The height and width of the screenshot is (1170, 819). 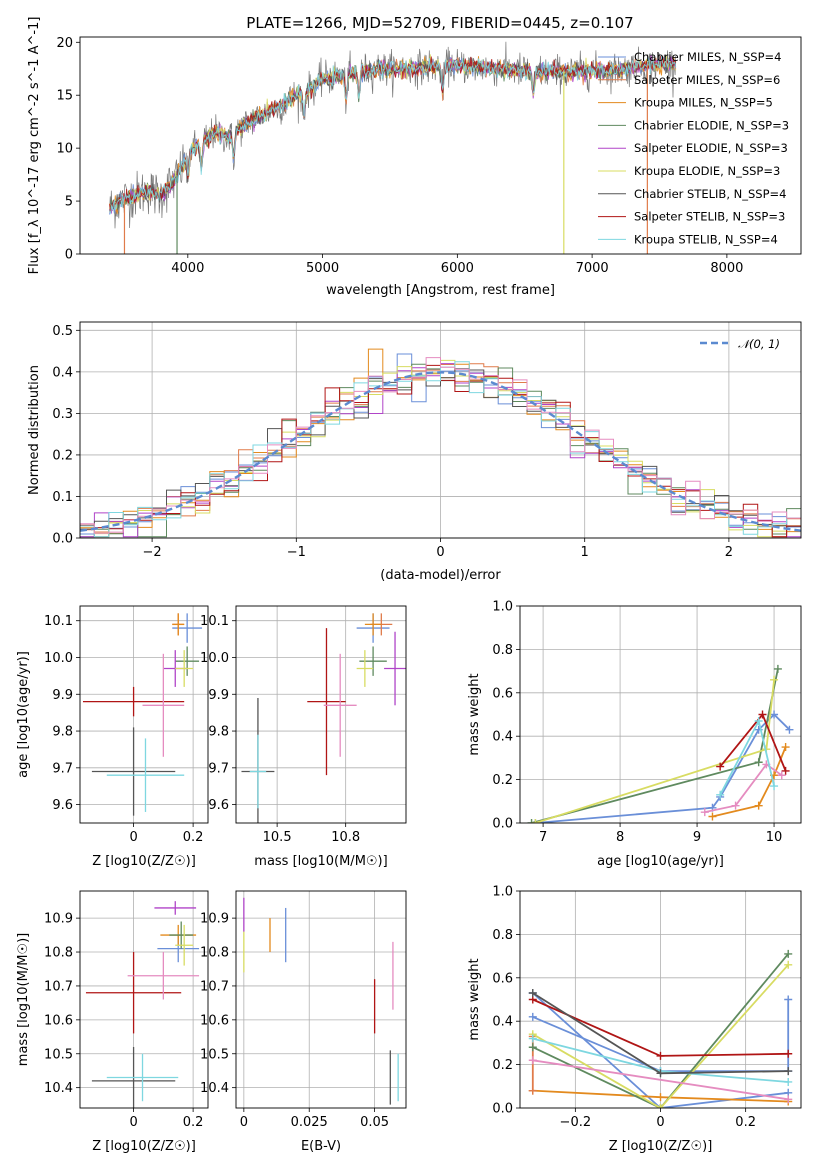 I want to click on x-tick-label: 6000, so click(x=457, y=268).